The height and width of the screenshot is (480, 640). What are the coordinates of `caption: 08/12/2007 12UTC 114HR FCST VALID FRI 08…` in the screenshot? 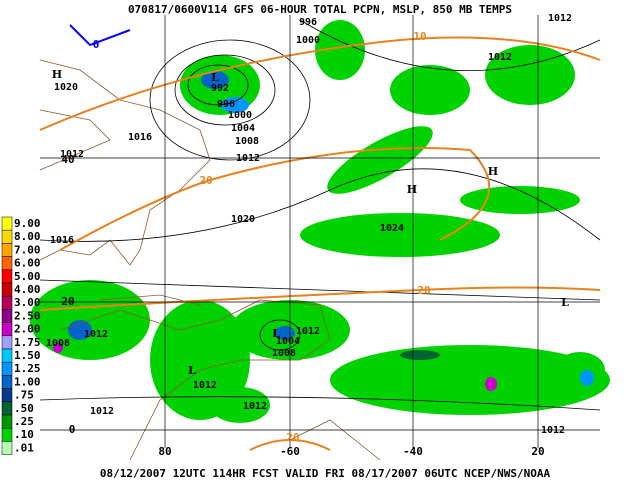 It's located at (325, 473).